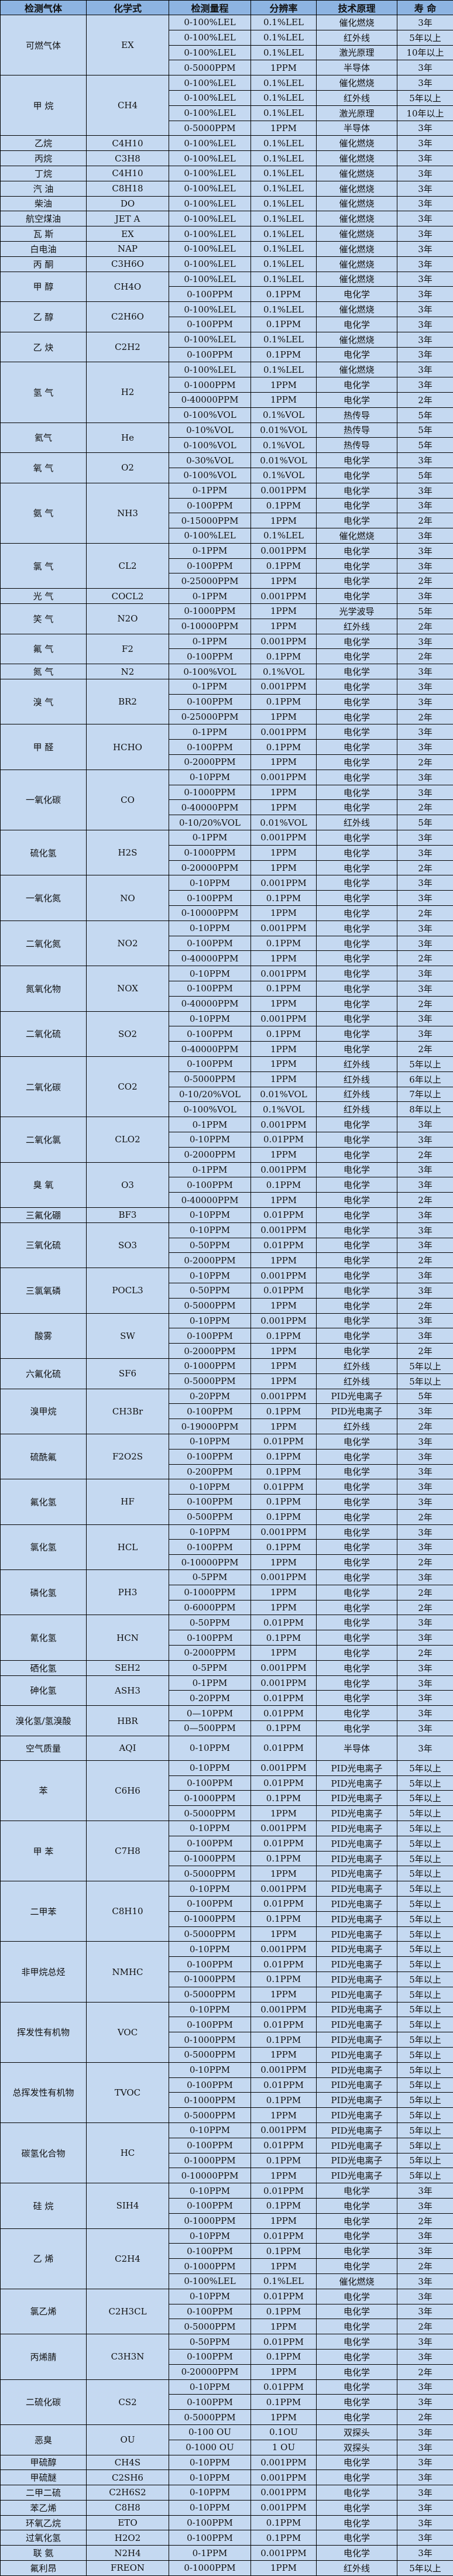 This screenshot has height=2576, width=453. I want to click on formula-cell: O2, so click(128, 468).